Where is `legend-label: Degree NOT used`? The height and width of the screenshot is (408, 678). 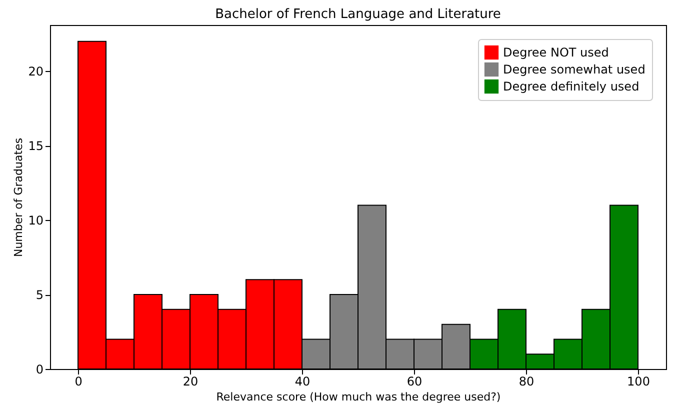
legend-label: Degree NOT used is located at coordinates (556, 53).